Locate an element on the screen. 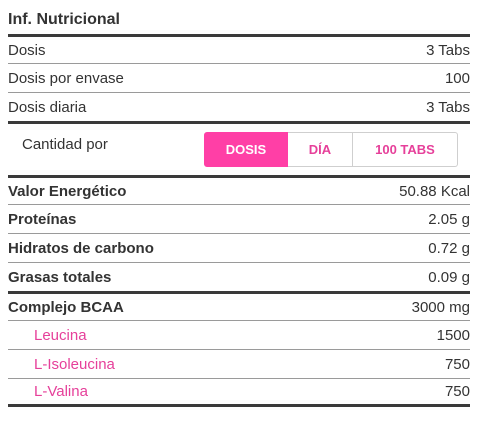 Image resolution: width=486 pixels, height=435 pixels. protein-row: Proteínas 2.05 g is located at coordinates (239, 218).